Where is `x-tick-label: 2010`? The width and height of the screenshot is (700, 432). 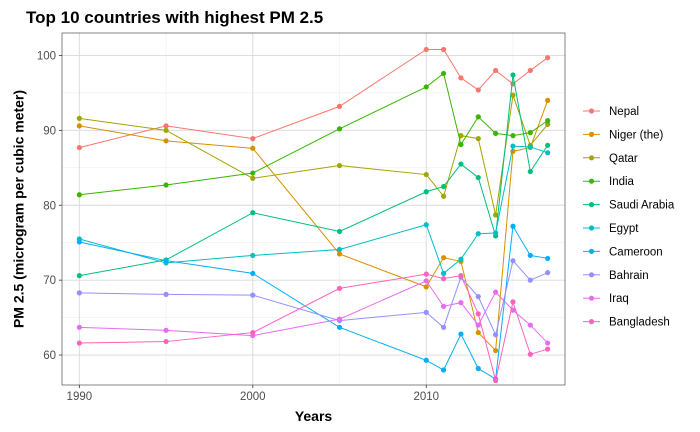 x-tick-label: 2010 is located at coordinates (426, 397).